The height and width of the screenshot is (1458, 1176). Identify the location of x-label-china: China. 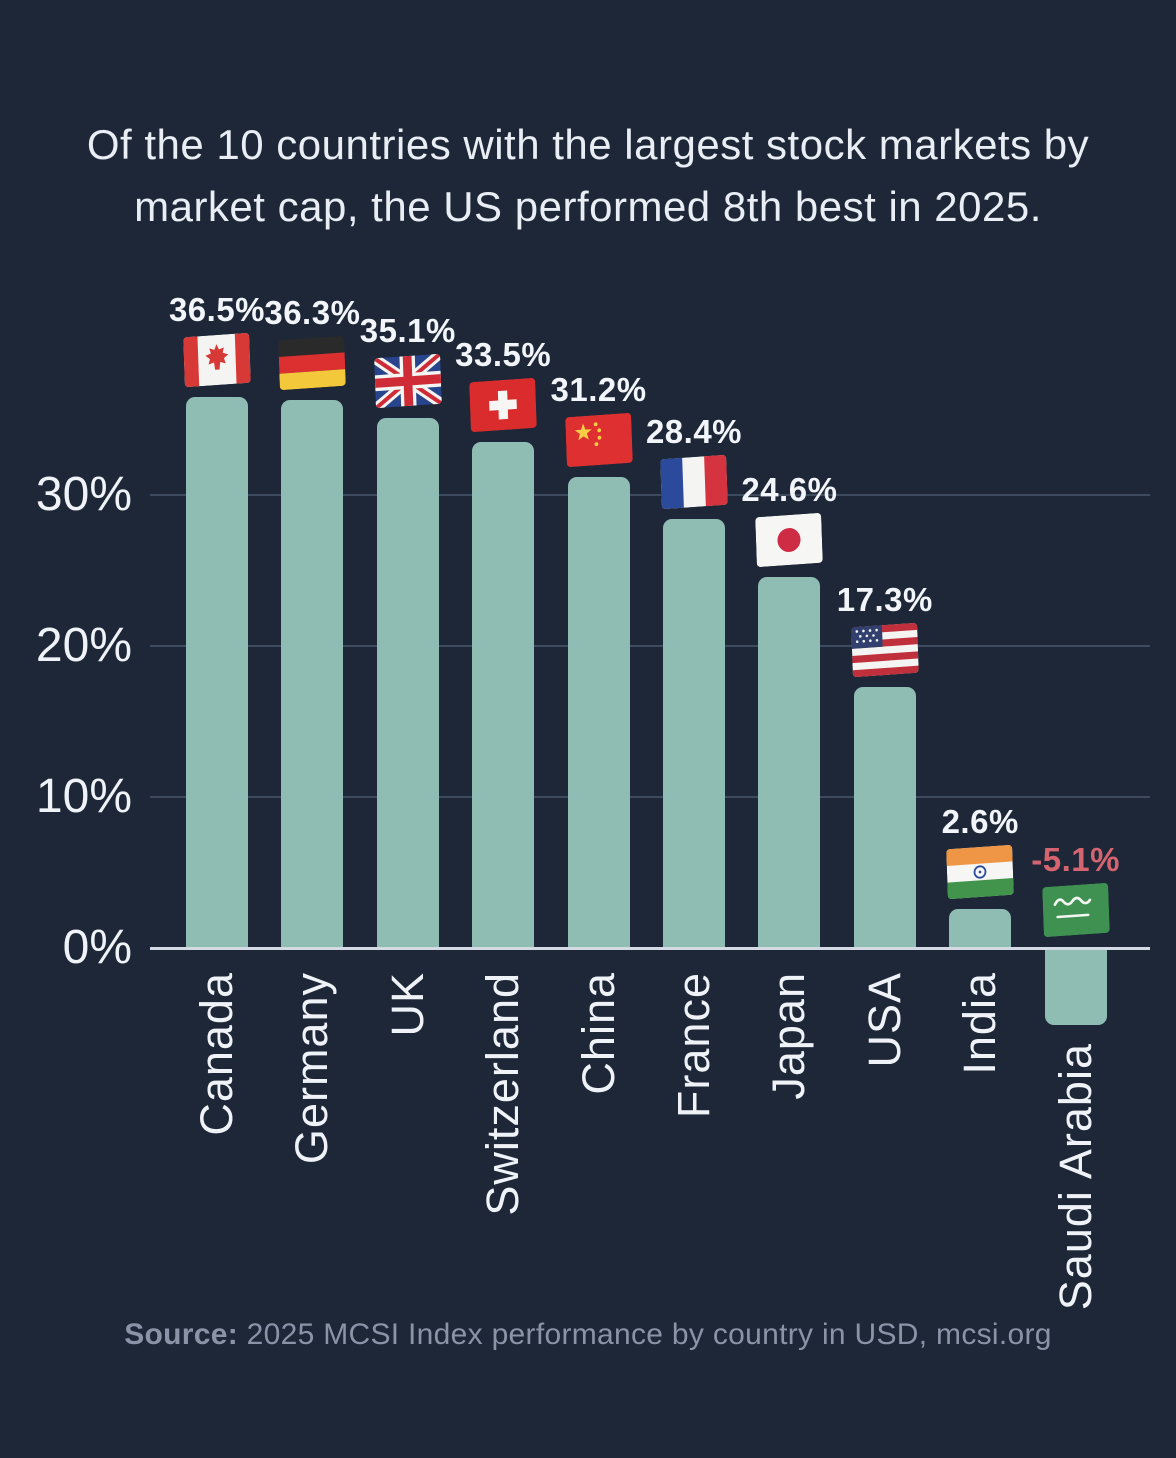
(598, 1033).